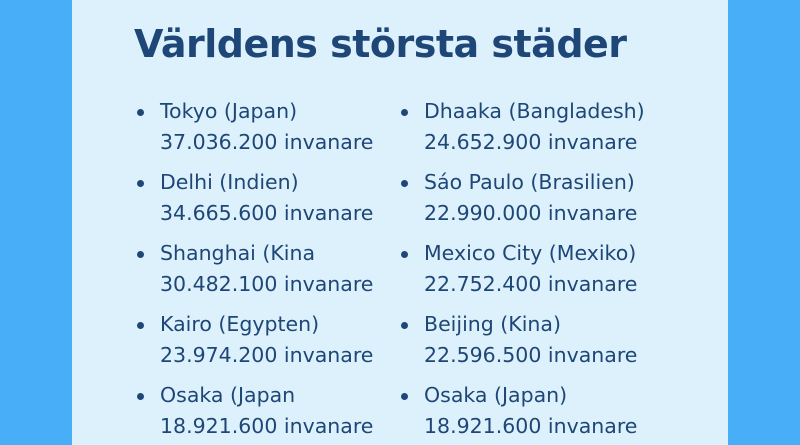 The width and height of the screenshot is (800, 445). I want to click on list-item: Beijing (Kina) 22.596.500 invanare, so click(521, 344).